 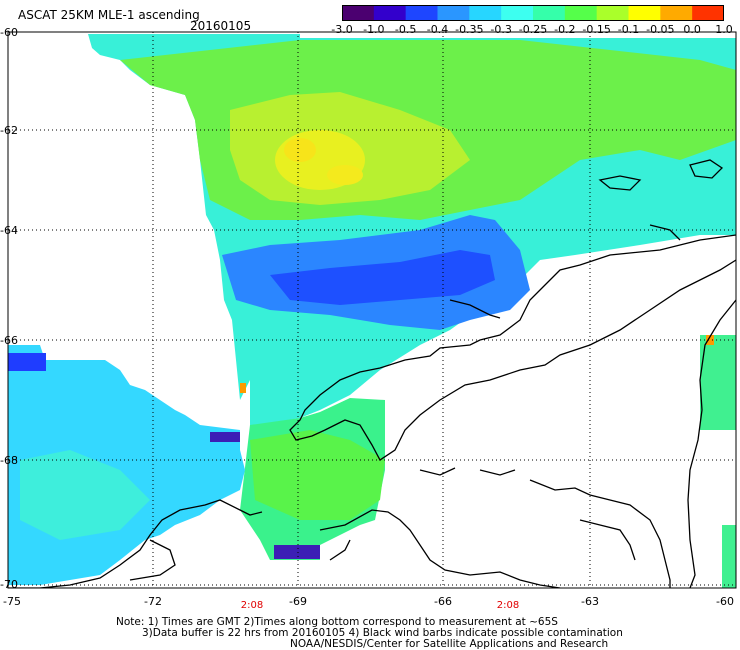 What do you see at coordinates (443, 601) in the screenshot?
I see `lon-label: -66` at bounding box center [443, 601].